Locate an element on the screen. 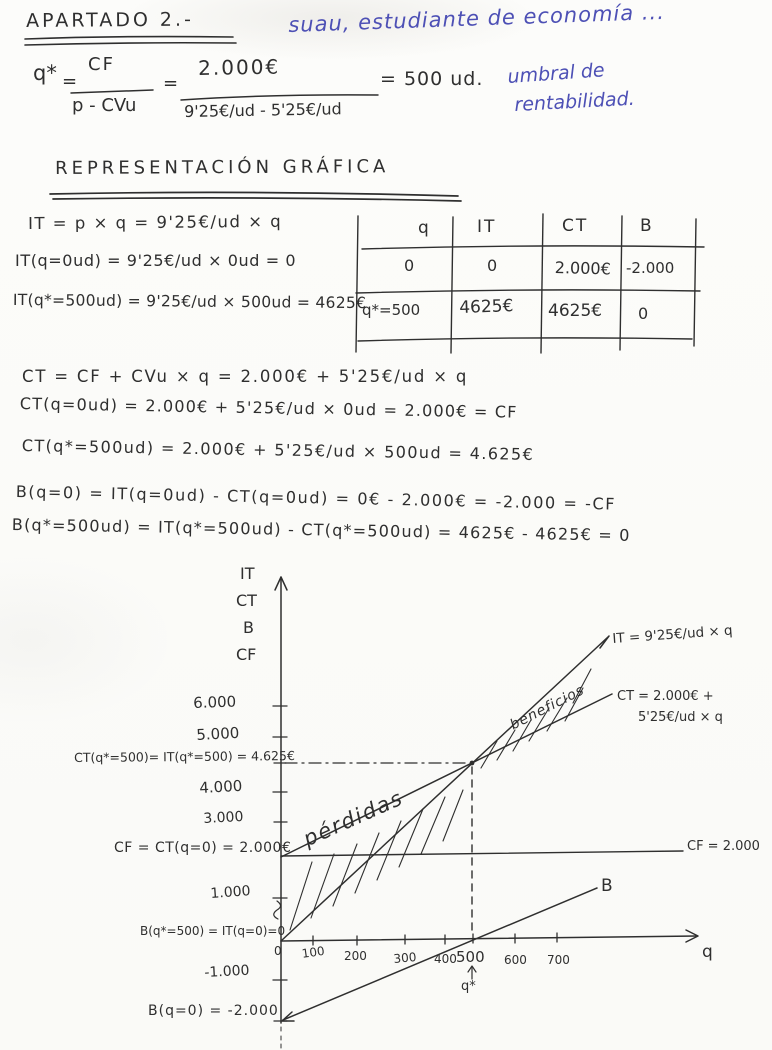 The image size is (772, 1050). x-tick-500: 500 is located at coordinates (470, 957).